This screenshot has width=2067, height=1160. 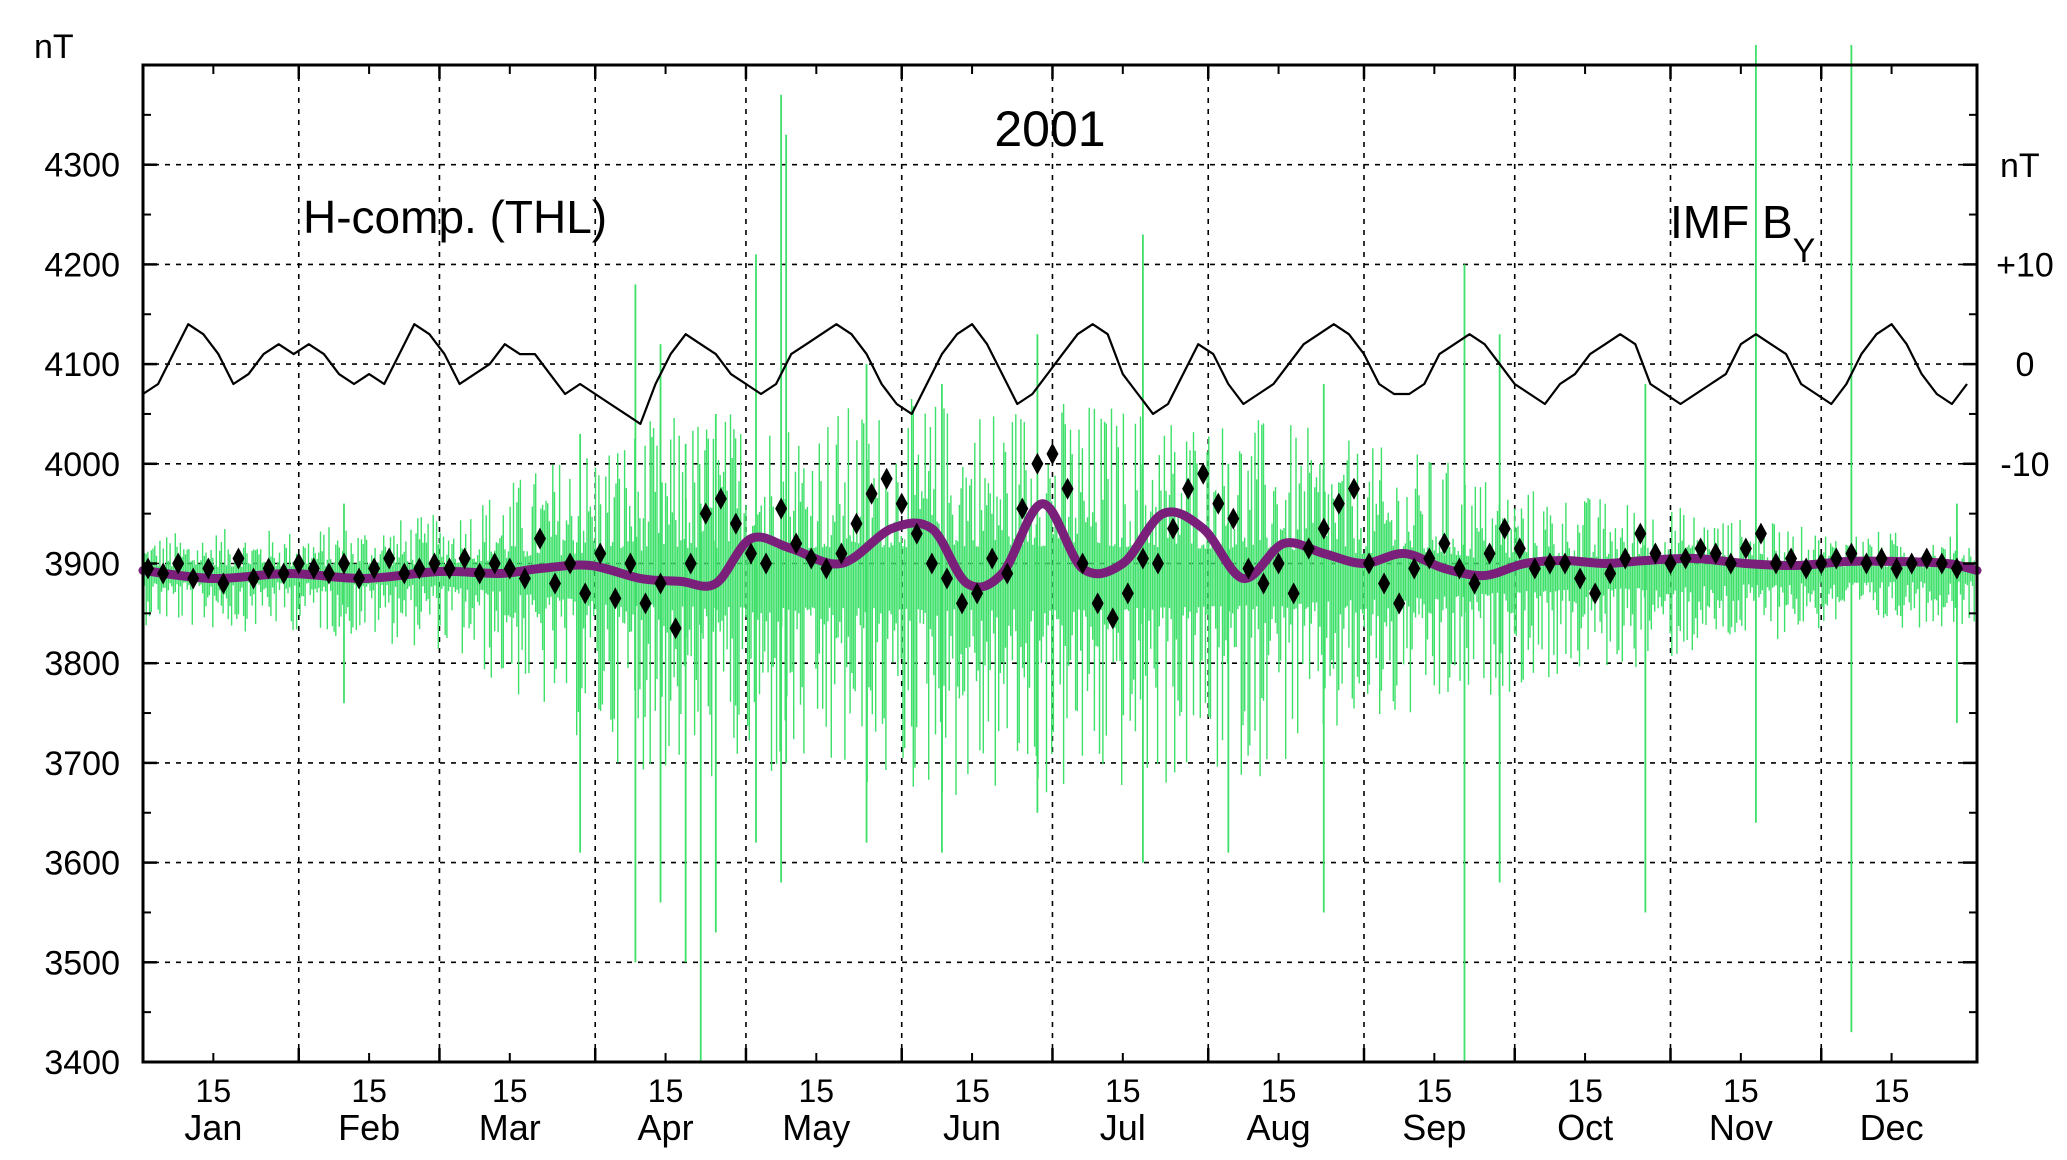 What do you see at coordinates (666, 1127) in the screenshot?
I see `x-month-label-3: Apr` at bounding box center [666, 1127].